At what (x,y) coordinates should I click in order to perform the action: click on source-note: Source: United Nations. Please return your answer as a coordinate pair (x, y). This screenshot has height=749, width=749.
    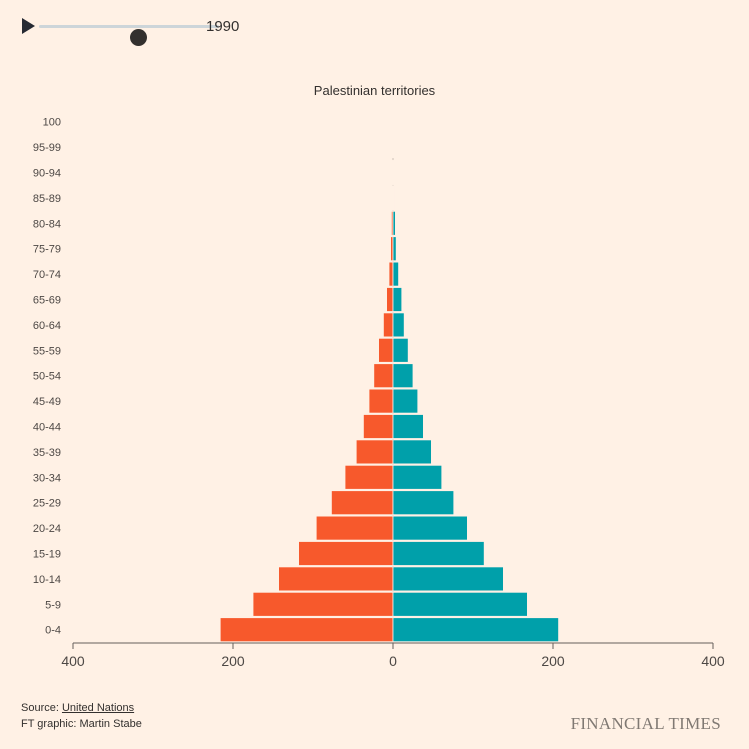
    Looking at the image, I should click on (77, 708).